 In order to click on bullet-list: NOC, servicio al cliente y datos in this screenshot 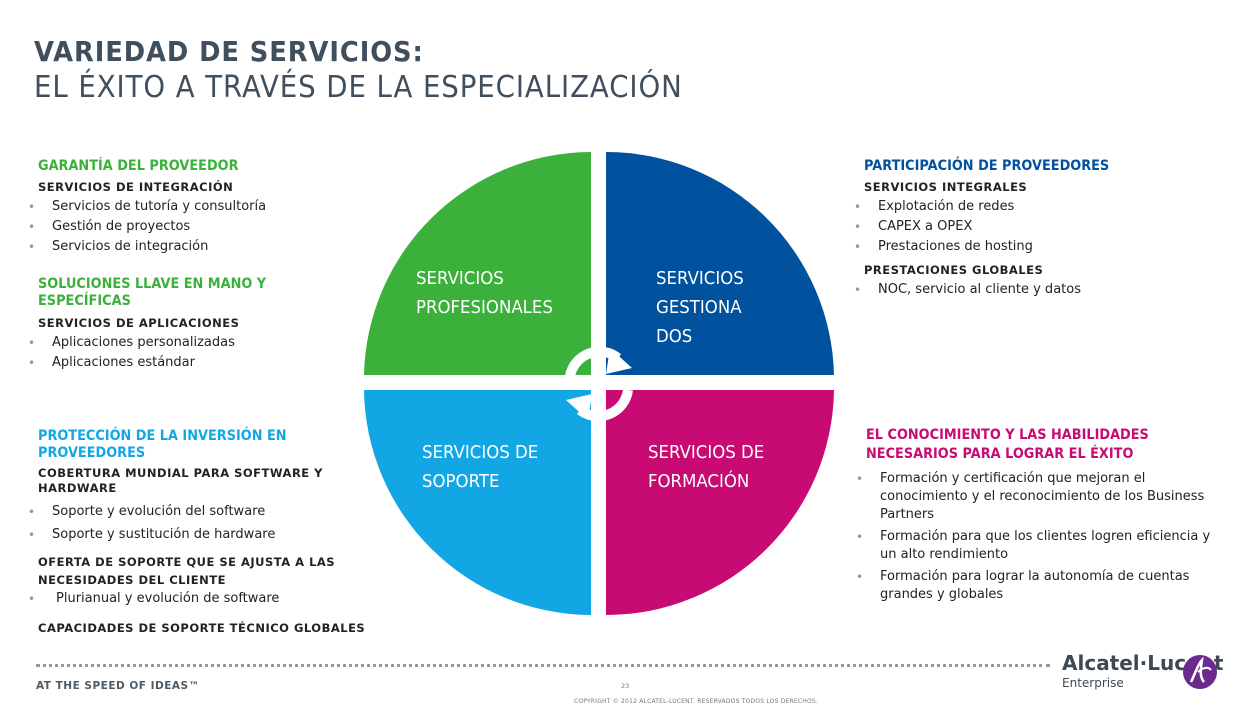, I will do `click(1039, 290)`.